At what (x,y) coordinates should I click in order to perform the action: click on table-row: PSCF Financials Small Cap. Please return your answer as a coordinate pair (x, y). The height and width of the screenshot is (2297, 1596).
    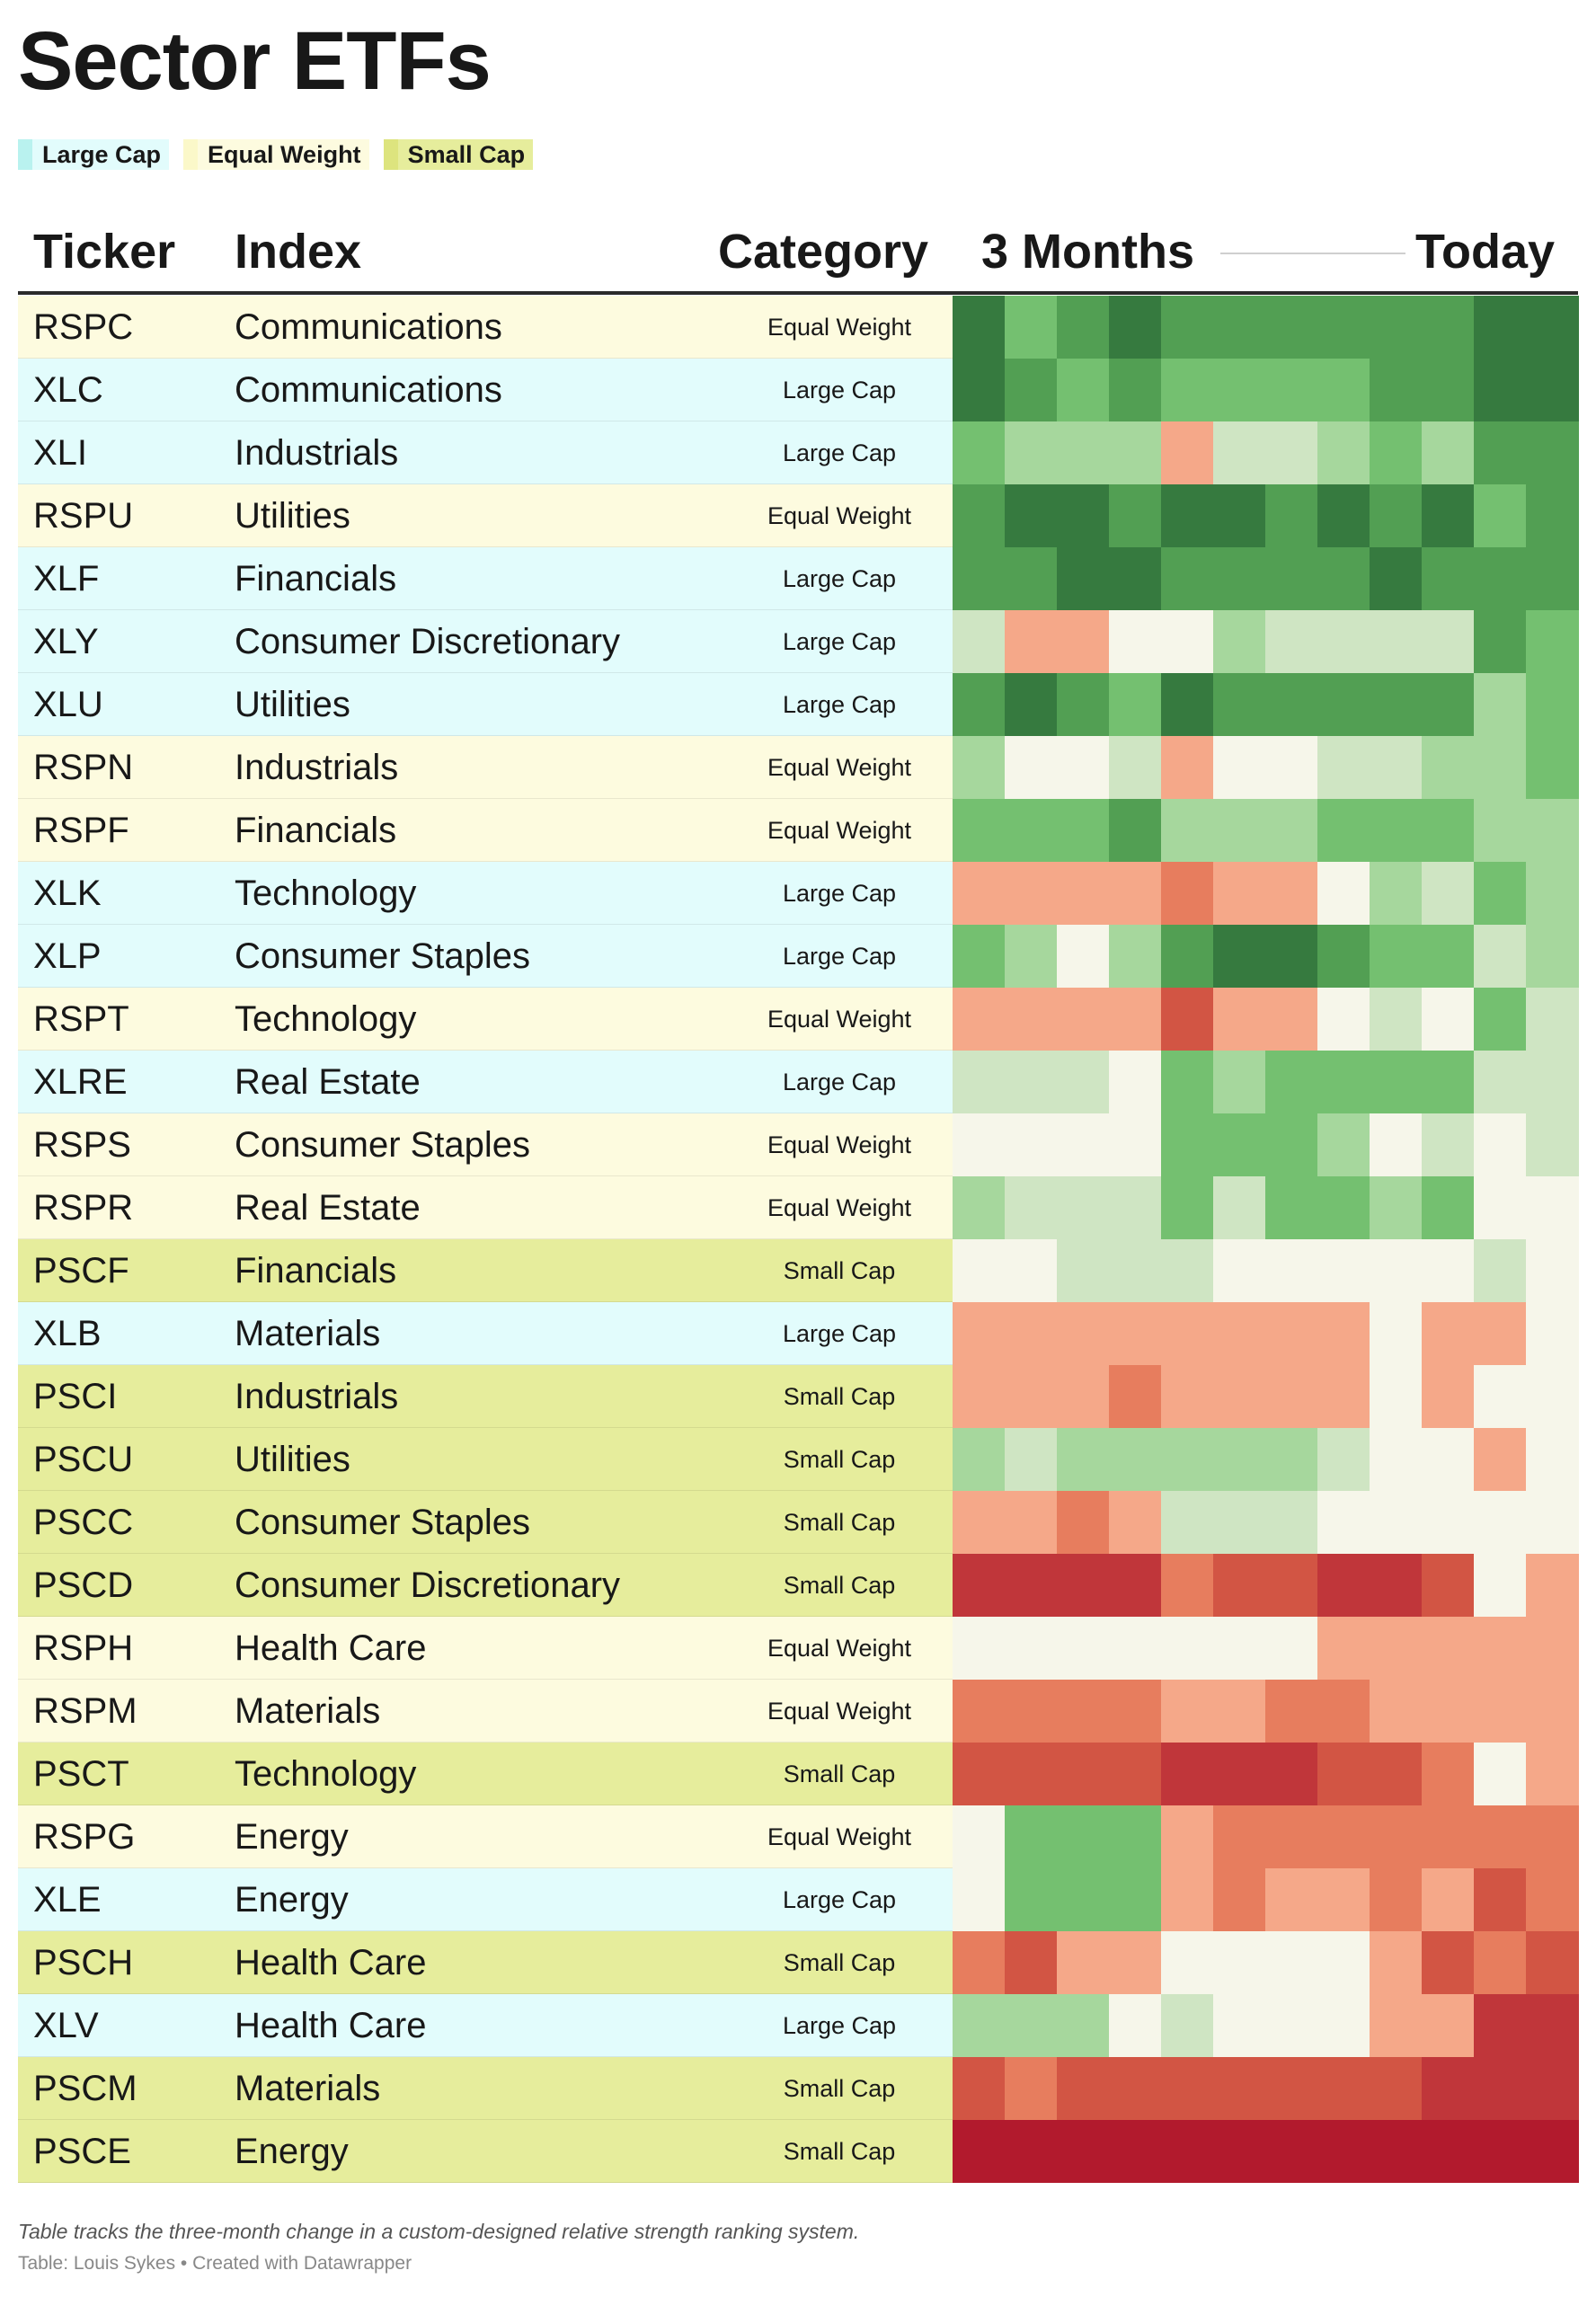
    Looking at the image, I should click on (798, 1270).